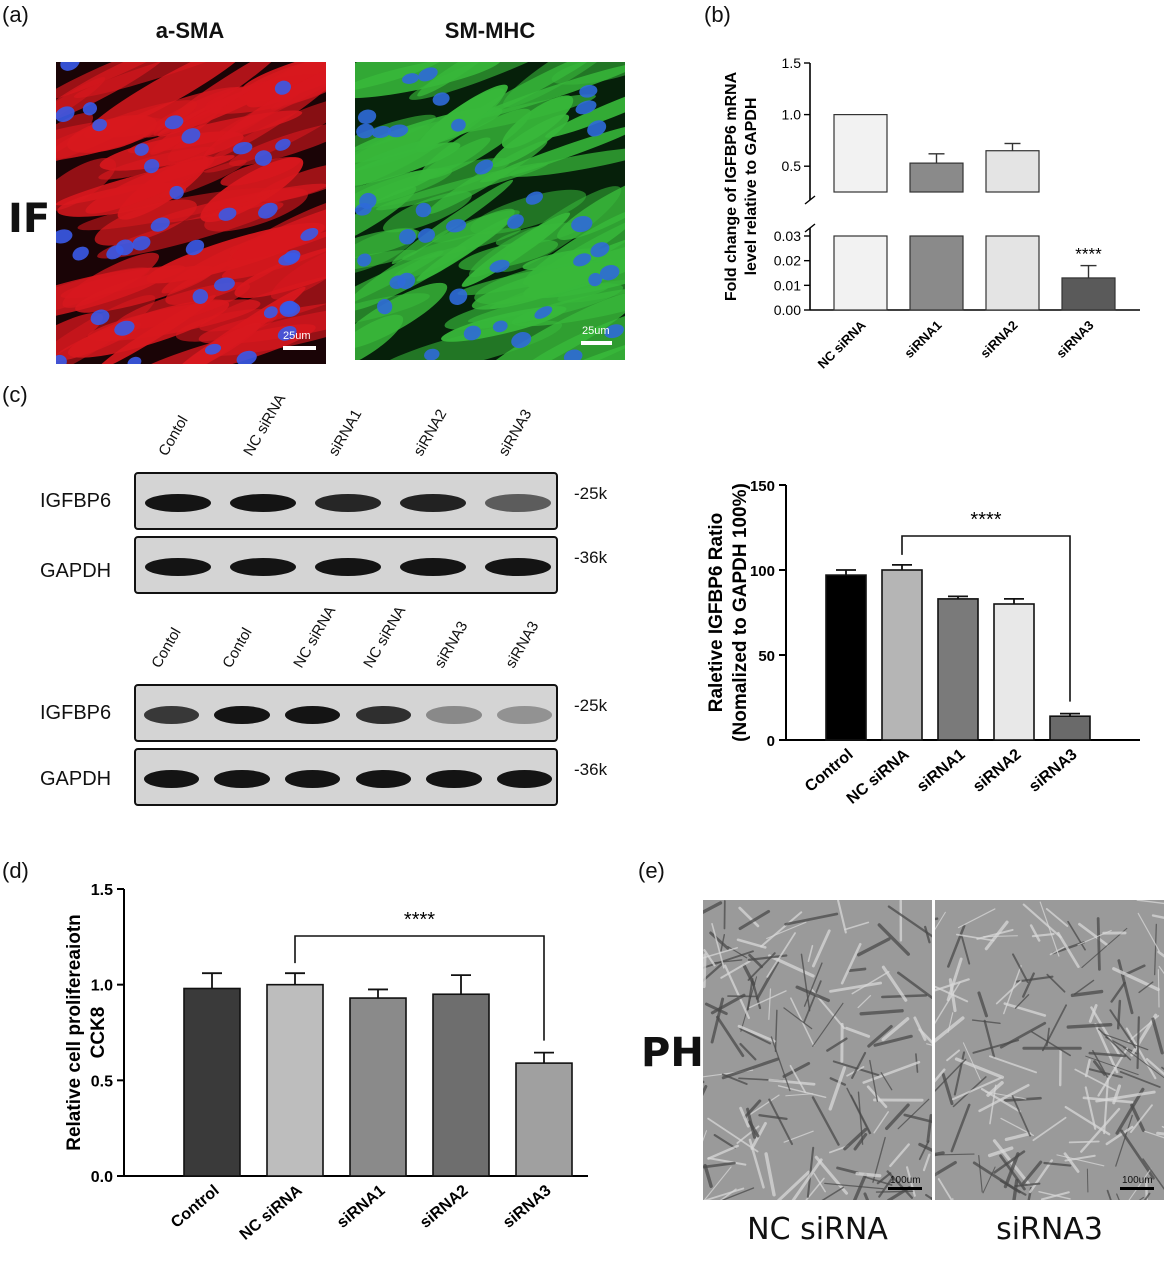 Image resolution: width=1167 pixels, height=1264 pixels. Describe the element at coordinates (346, 565) in the screenshot. I see `blot-strip` at that location.